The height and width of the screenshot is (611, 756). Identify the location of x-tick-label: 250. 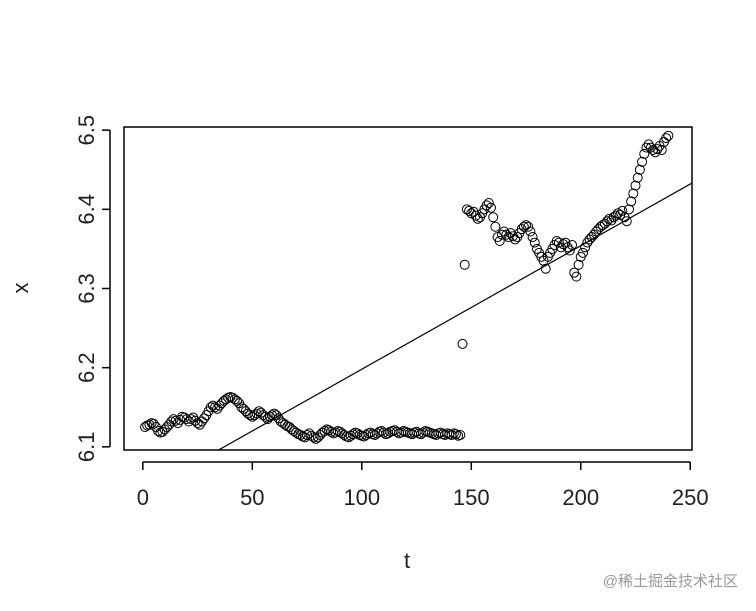
(690, 497).